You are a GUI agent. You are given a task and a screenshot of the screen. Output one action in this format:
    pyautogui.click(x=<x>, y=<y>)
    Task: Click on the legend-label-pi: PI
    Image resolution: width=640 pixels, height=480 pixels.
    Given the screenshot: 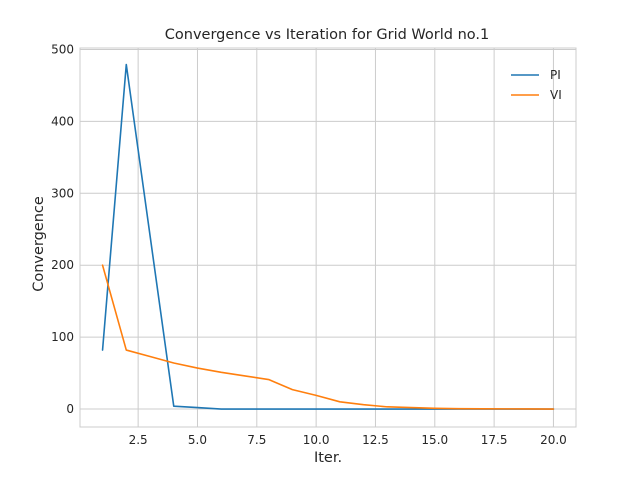 What is the action you would take?
    pyautogui.click(x=555, y=75)
    